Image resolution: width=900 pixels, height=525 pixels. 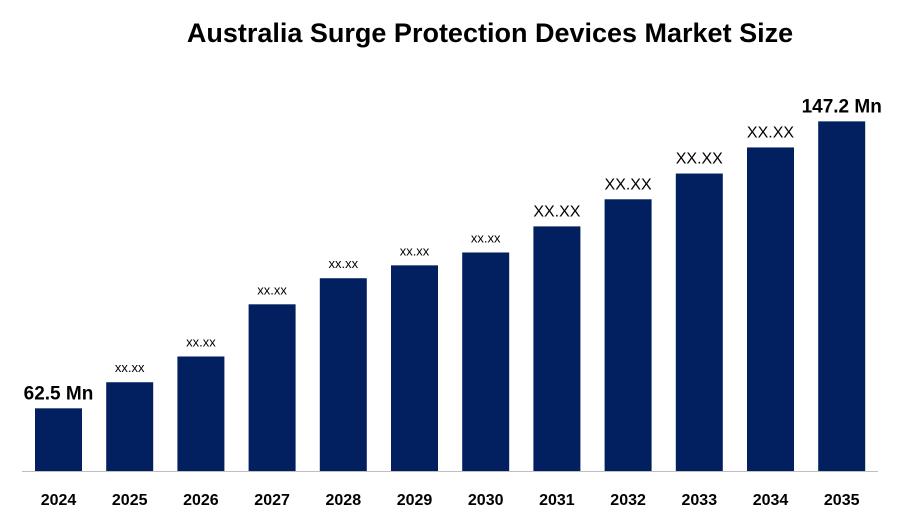 I want to click on bar-2024, so click(x=58, y=439).